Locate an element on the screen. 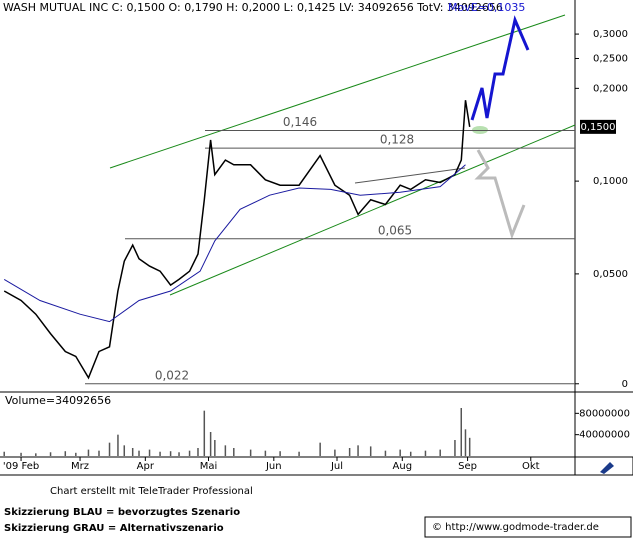 This screenshot has width=633, height=543. note: Skizzierung GRAU = Alternativszenario is located at coordinates (114, 528).